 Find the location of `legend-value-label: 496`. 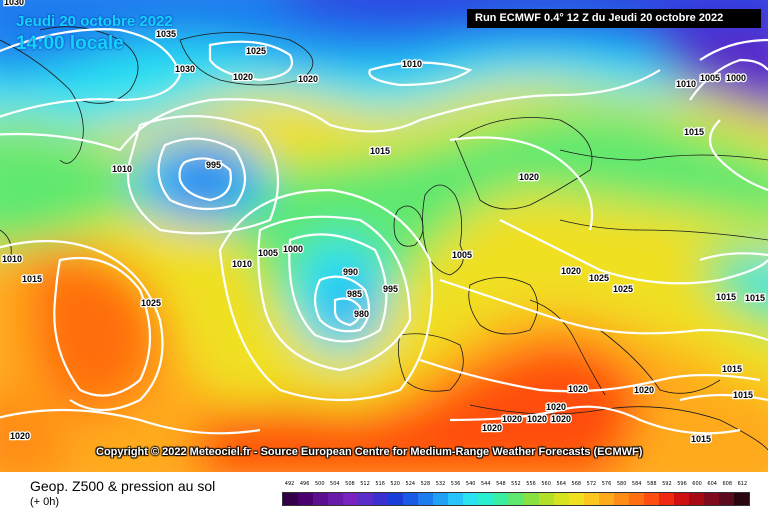

legend-value-label: 496 is located at coordinates (304, 484).